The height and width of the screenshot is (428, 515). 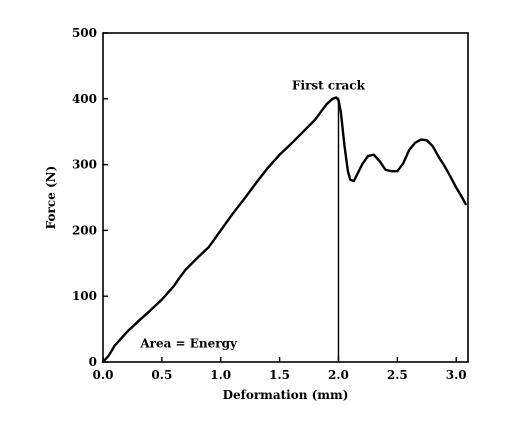 I want to click on y-tick-label-200: 200, so click(x=84, y=230).